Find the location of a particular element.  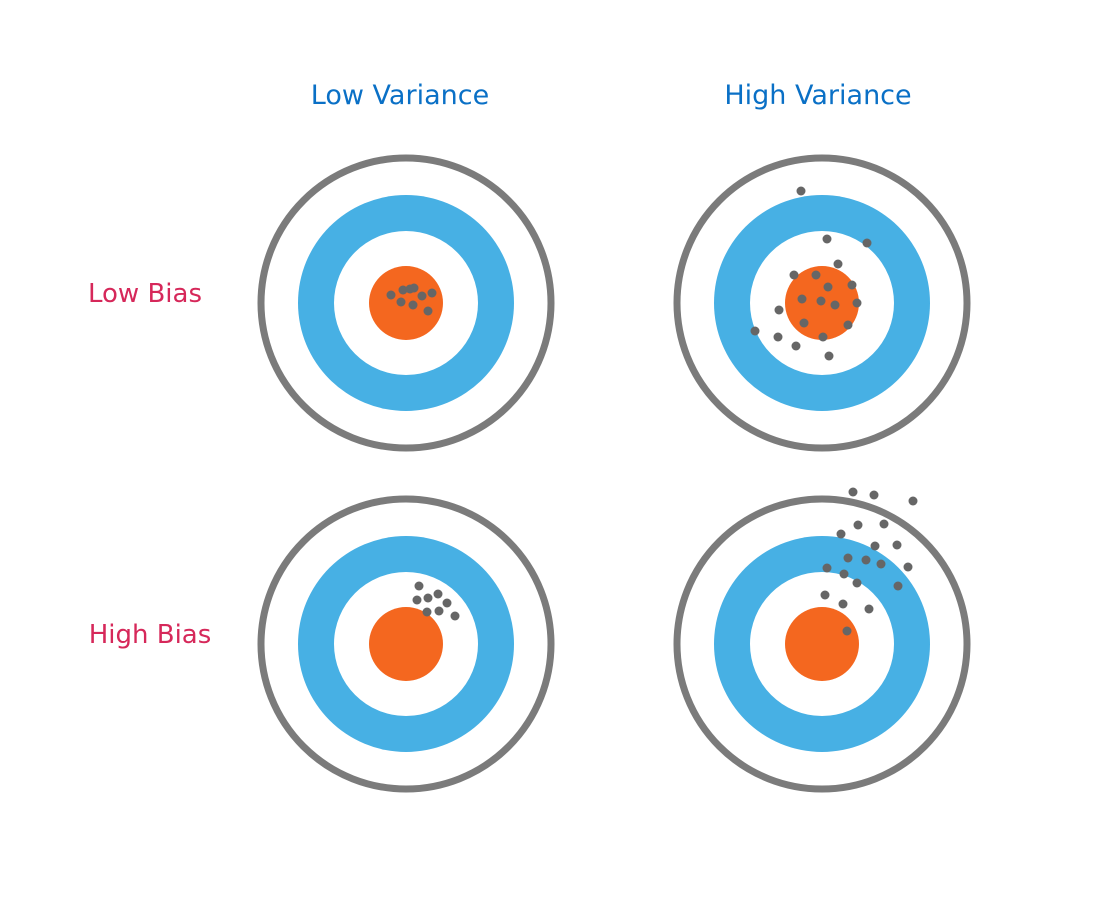

row-header-high-bias: High Bias is located at coordinates (150, 635).